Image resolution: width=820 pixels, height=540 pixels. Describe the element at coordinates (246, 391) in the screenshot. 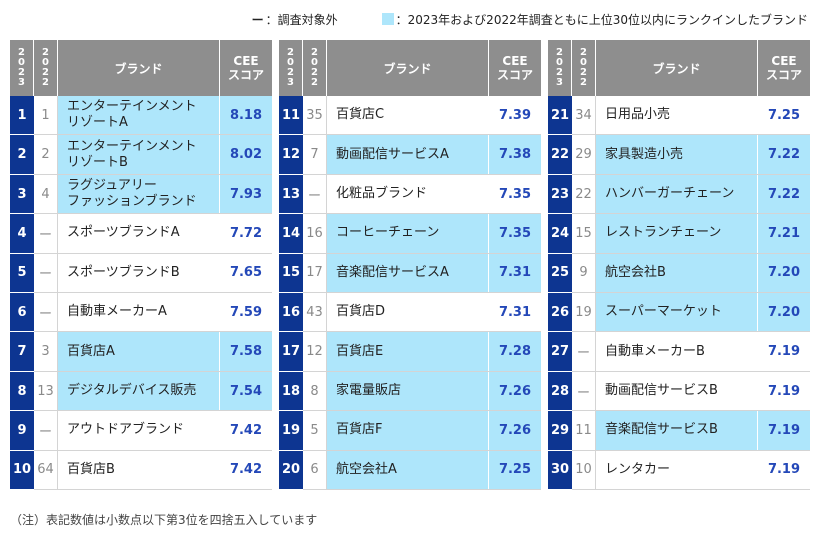

I see `cee-score-cell: 7.54` at that location.